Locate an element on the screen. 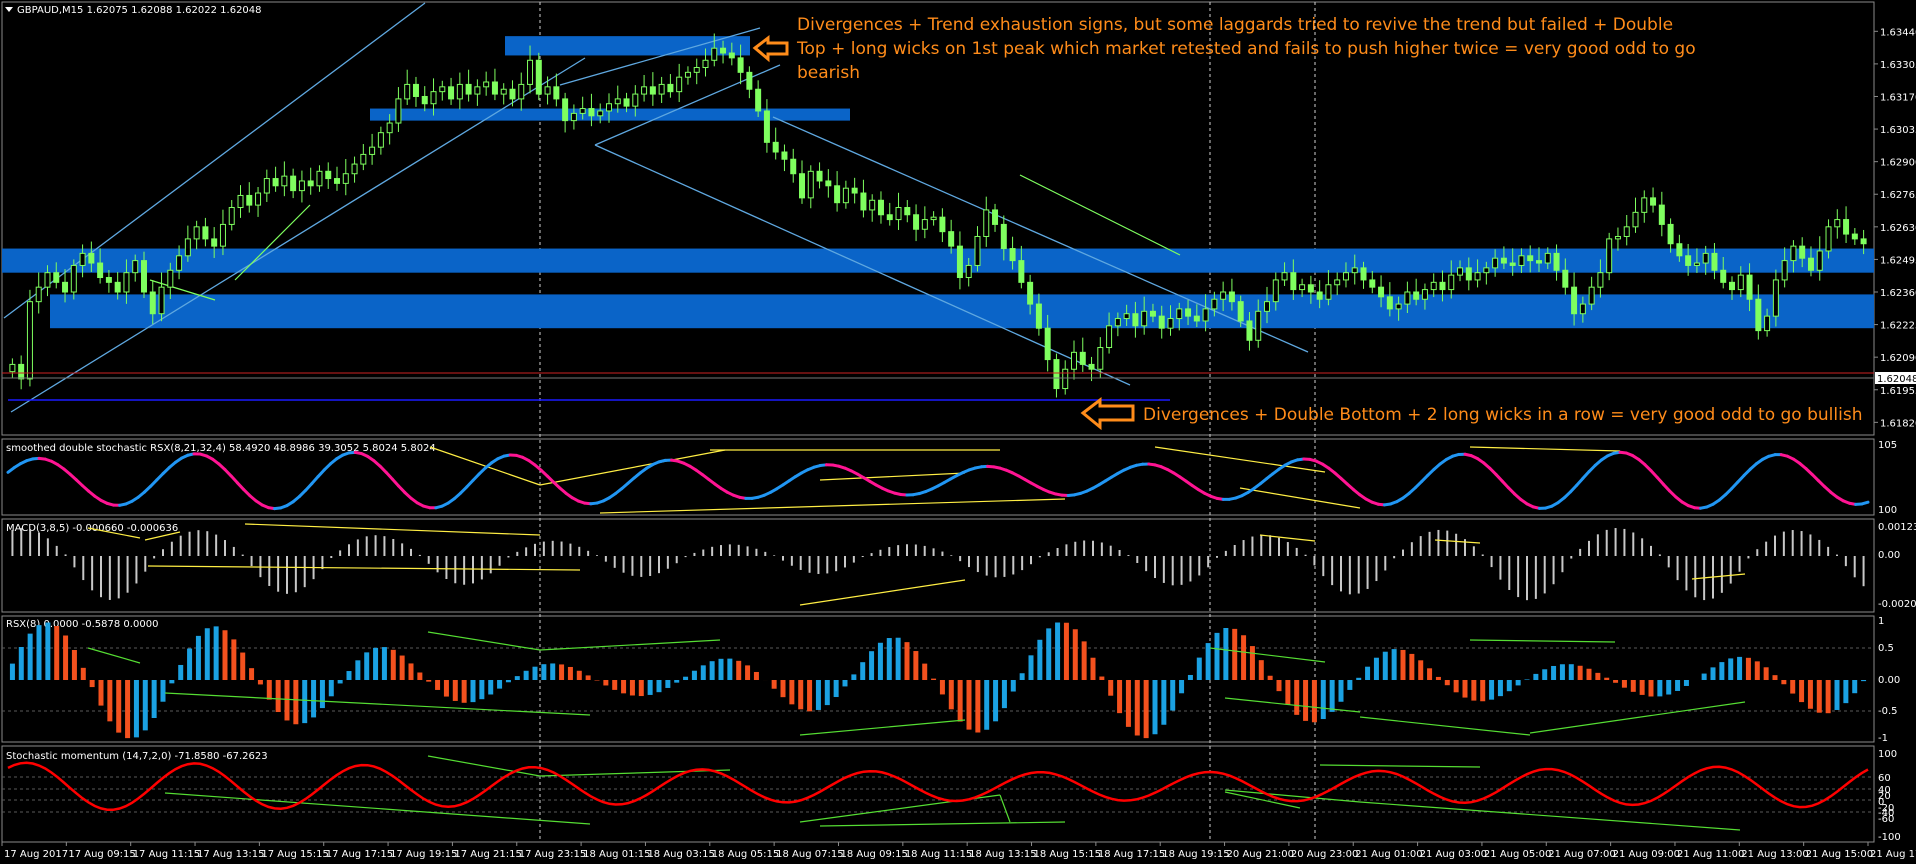 The image size is (1916, 864). ind3-divergence-lines is located at coordinates (916, 683).